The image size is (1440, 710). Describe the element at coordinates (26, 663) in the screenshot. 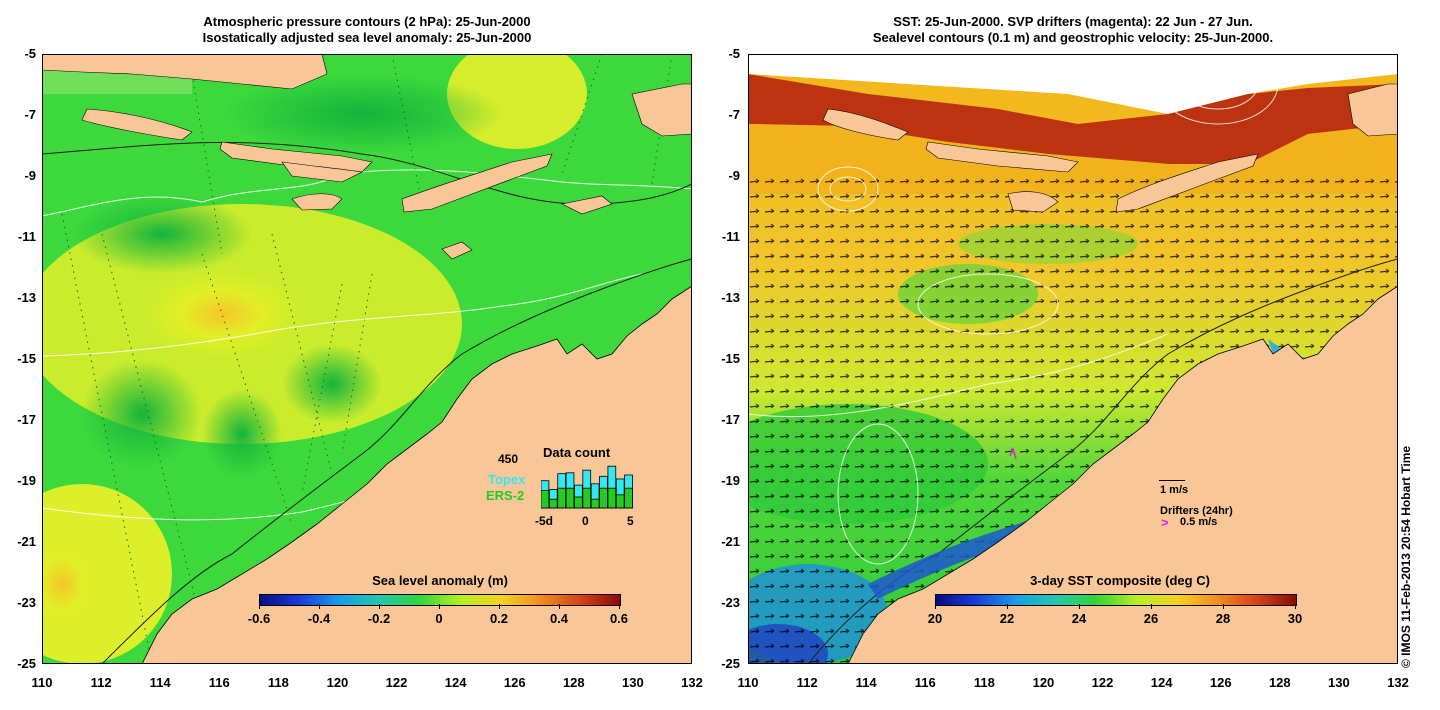

I see `lat-tick-label: -25` at that location.